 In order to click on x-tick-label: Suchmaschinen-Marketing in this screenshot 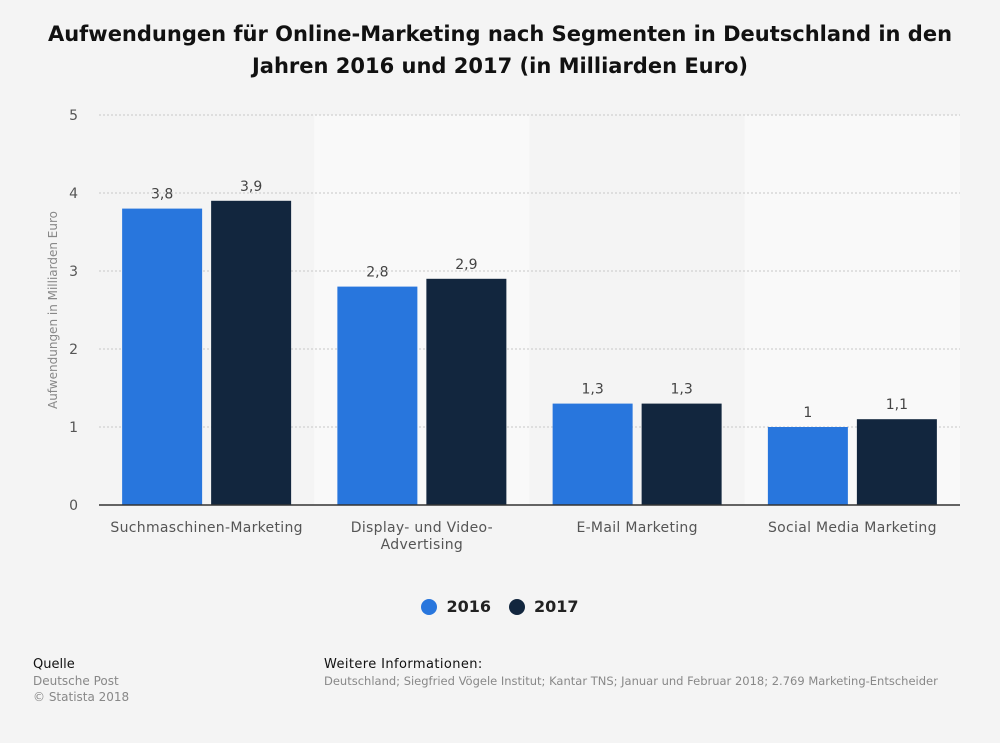, I will do `click(206, 528)`.